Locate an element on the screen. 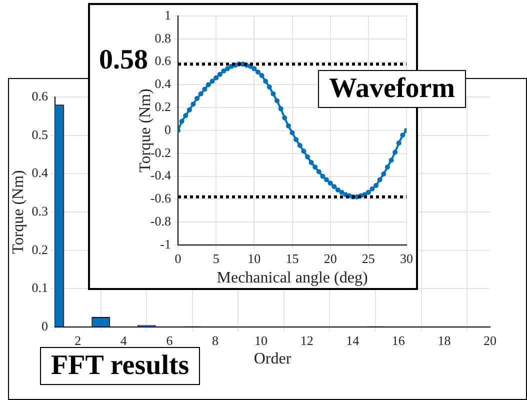 Image resolution: width=527 pixels, height=400 pixels. x-tick-label: 2 is located at coordinates (78, 340).